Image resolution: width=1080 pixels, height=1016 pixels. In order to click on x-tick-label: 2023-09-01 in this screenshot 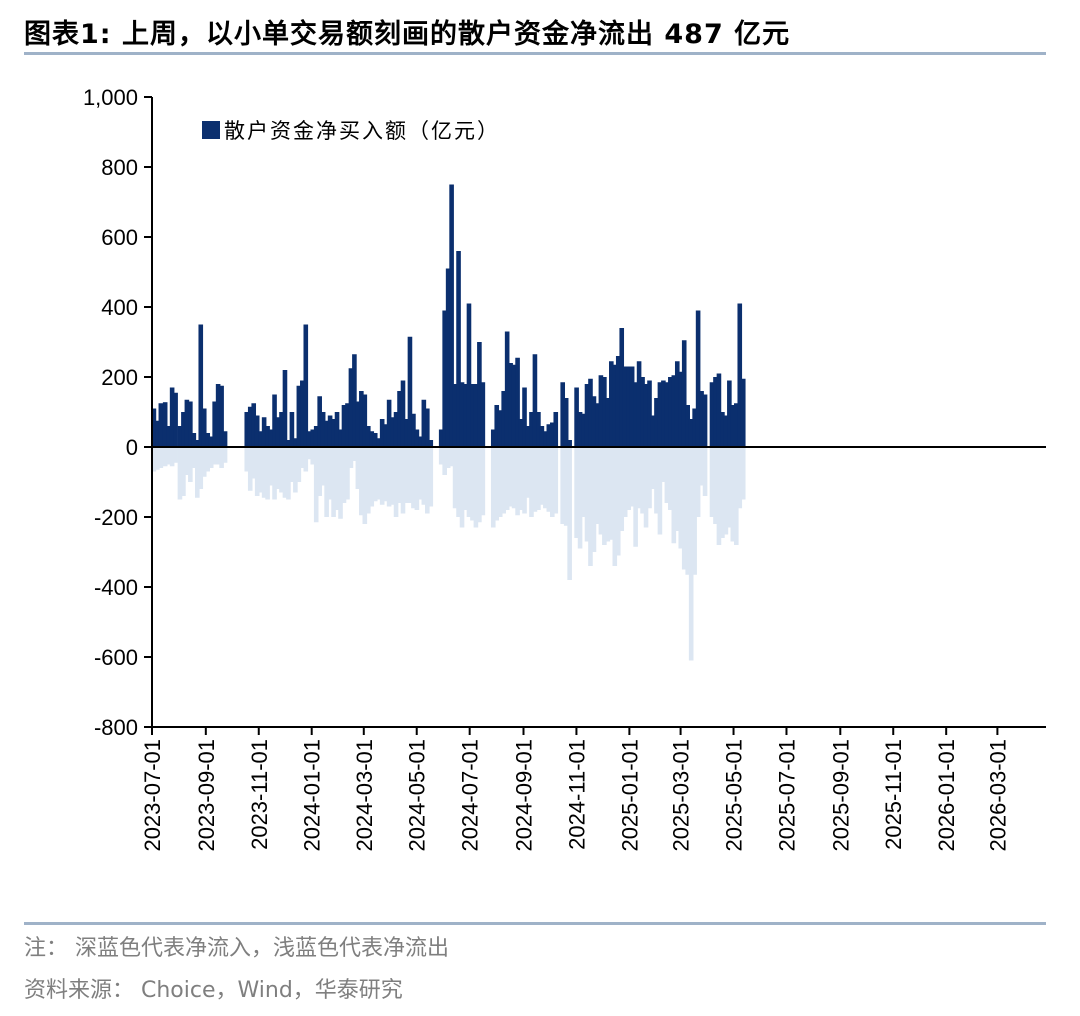, I will do `click(206, 795)`.